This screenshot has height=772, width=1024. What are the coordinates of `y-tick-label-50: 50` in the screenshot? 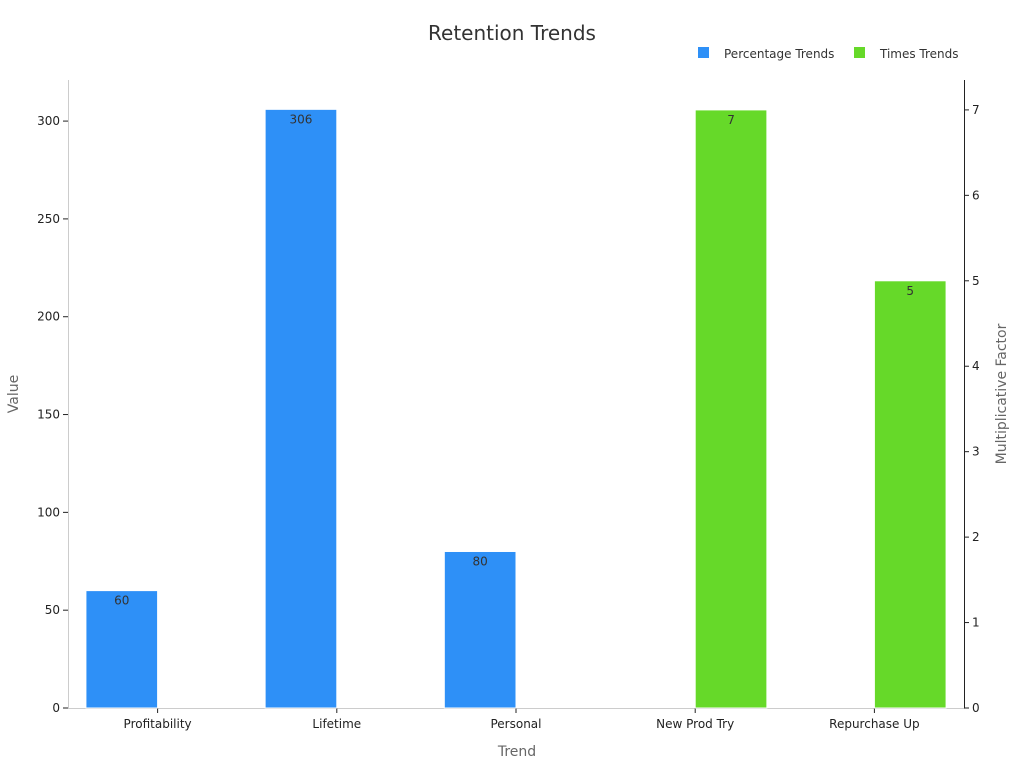 It's located at (52, 610).